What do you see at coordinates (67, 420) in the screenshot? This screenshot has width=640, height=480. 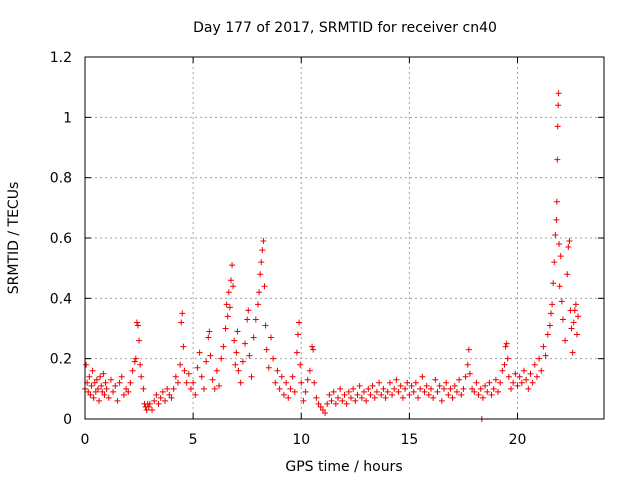 I see `y-tick-label: 0` at bounding box center [67, 420].